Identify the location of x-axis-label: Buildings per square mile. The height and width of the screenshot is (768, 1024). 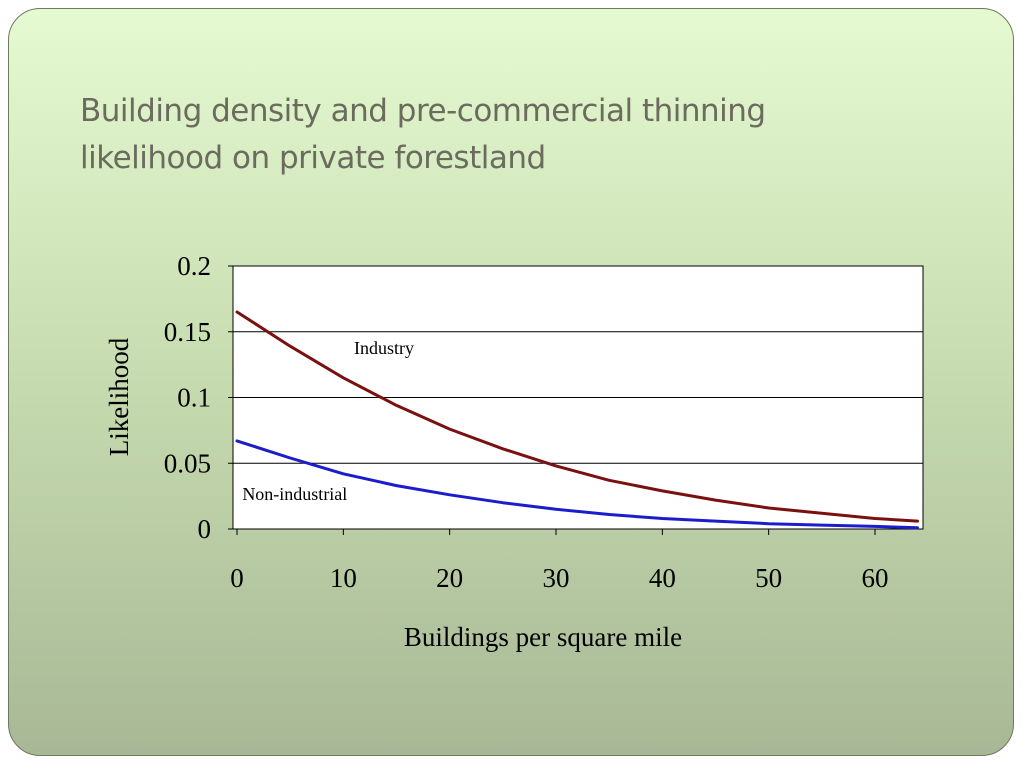
(543, 637).